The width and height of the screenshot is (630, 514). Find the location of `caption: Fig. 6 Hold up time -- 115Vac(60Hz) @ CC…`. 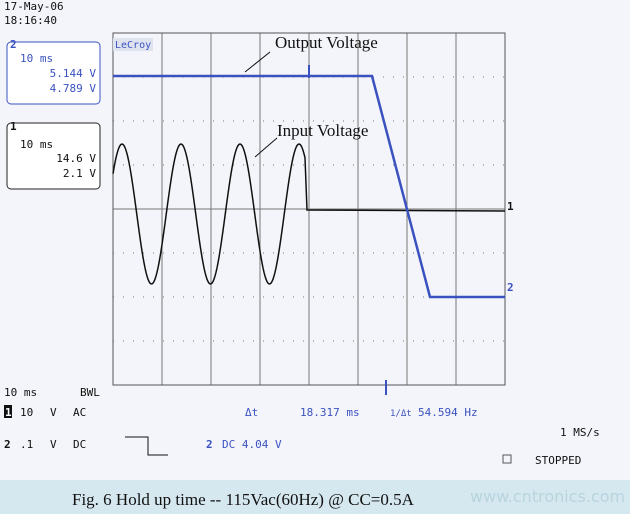

caption: Fig. 6 Hold up time -- 115Vac(60Hz) @ CC… is located at coordinates (243, 499).